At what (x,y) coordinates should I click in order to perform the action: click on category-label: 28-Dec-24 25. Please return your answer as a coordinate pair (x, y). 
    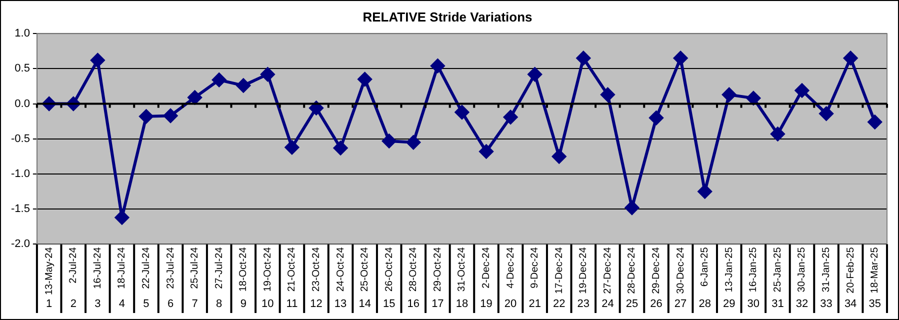
    Looking at the image, I should click on (632, 278).